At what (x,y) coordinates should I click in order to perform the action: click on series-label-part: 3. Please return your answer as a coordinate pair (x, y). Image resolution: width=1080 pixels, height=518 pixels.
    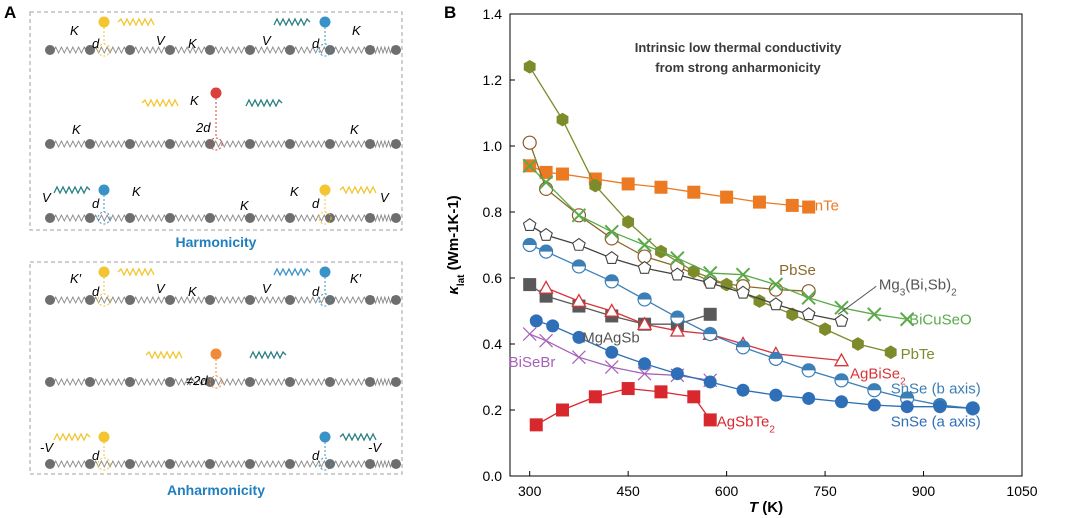
    Looking at the image, I should click on (903, 292).